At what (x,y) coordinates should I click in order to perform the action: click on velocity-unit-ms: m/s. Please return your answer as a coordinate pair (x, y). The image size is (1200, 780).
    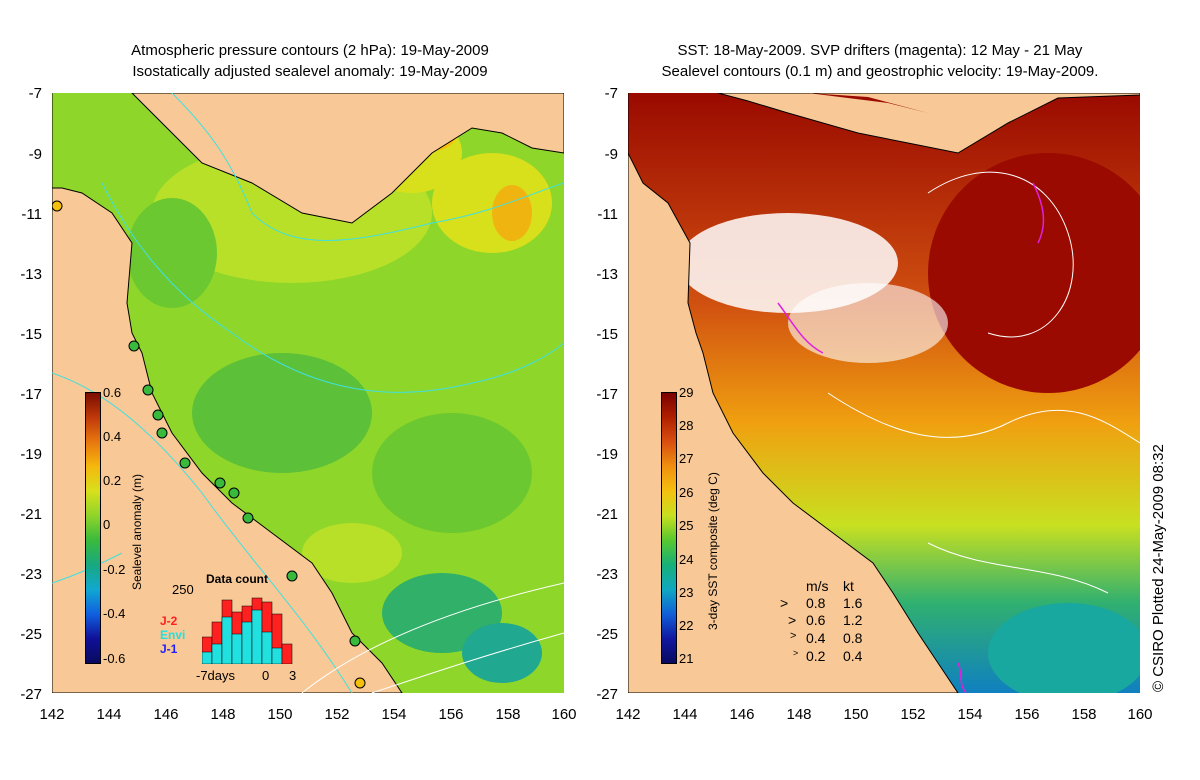
    Looking at the image, I should click on (817, 586).